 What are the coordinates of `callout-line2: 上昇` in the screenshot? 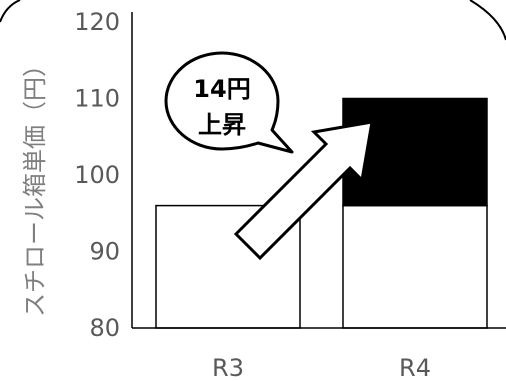 It's located at (222, 125).